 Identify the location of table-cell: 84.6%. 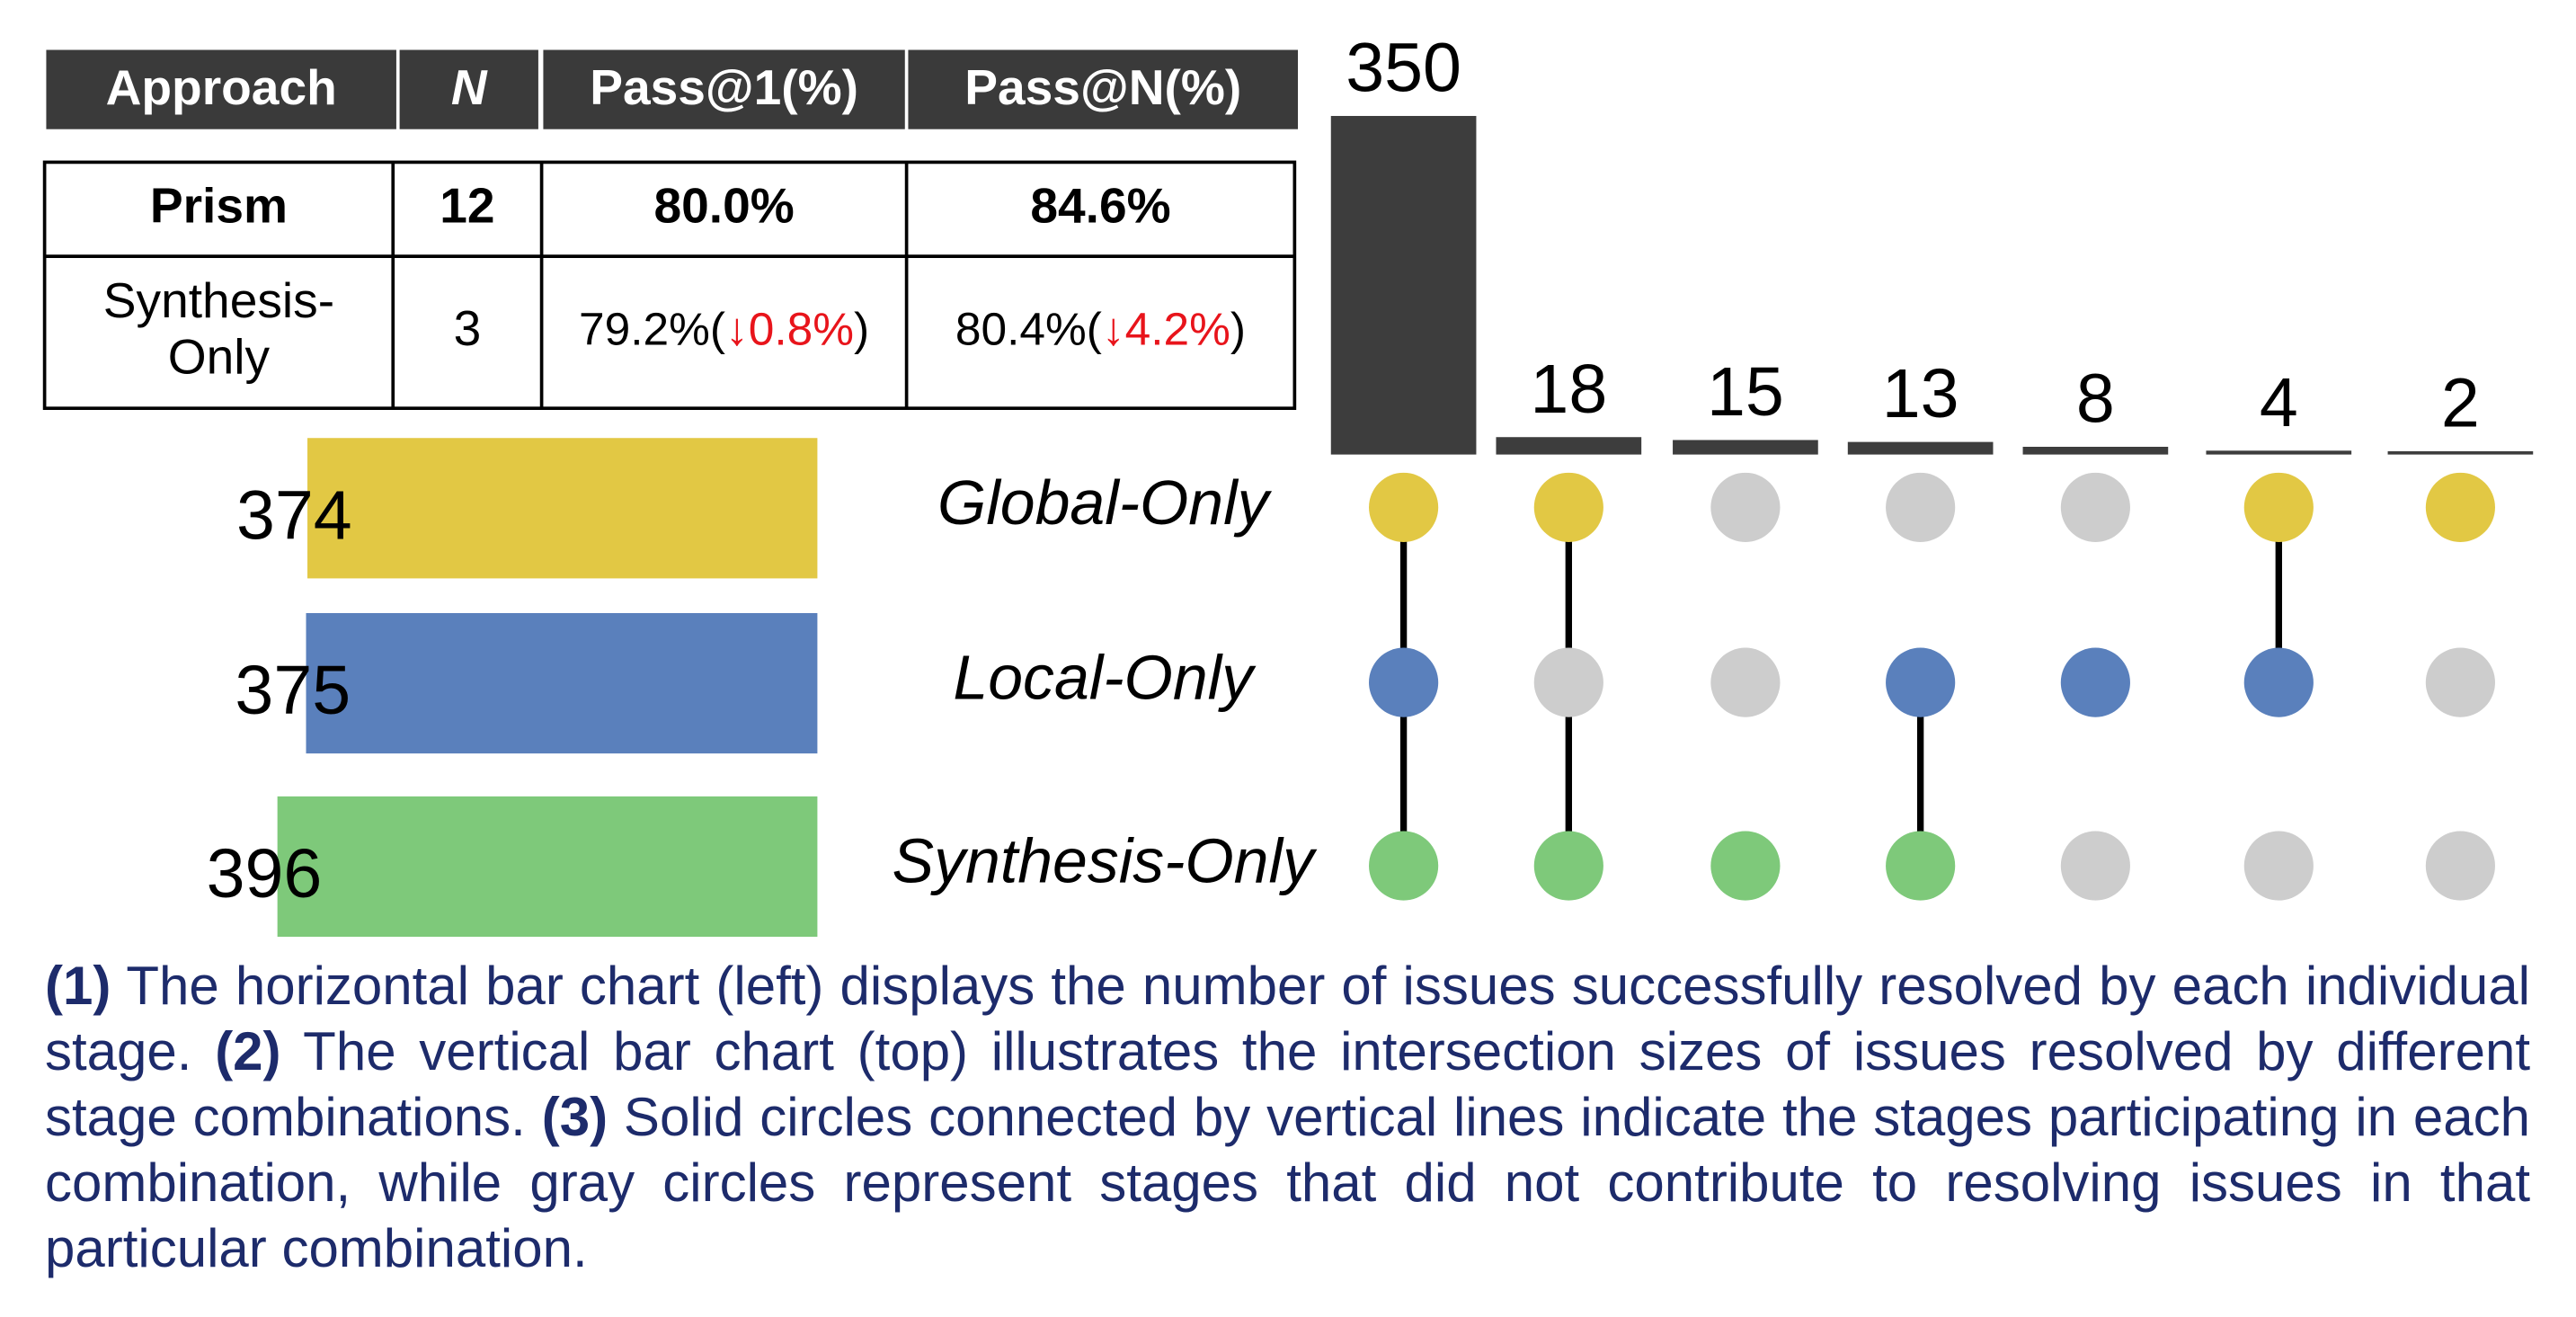
(1100, 205).